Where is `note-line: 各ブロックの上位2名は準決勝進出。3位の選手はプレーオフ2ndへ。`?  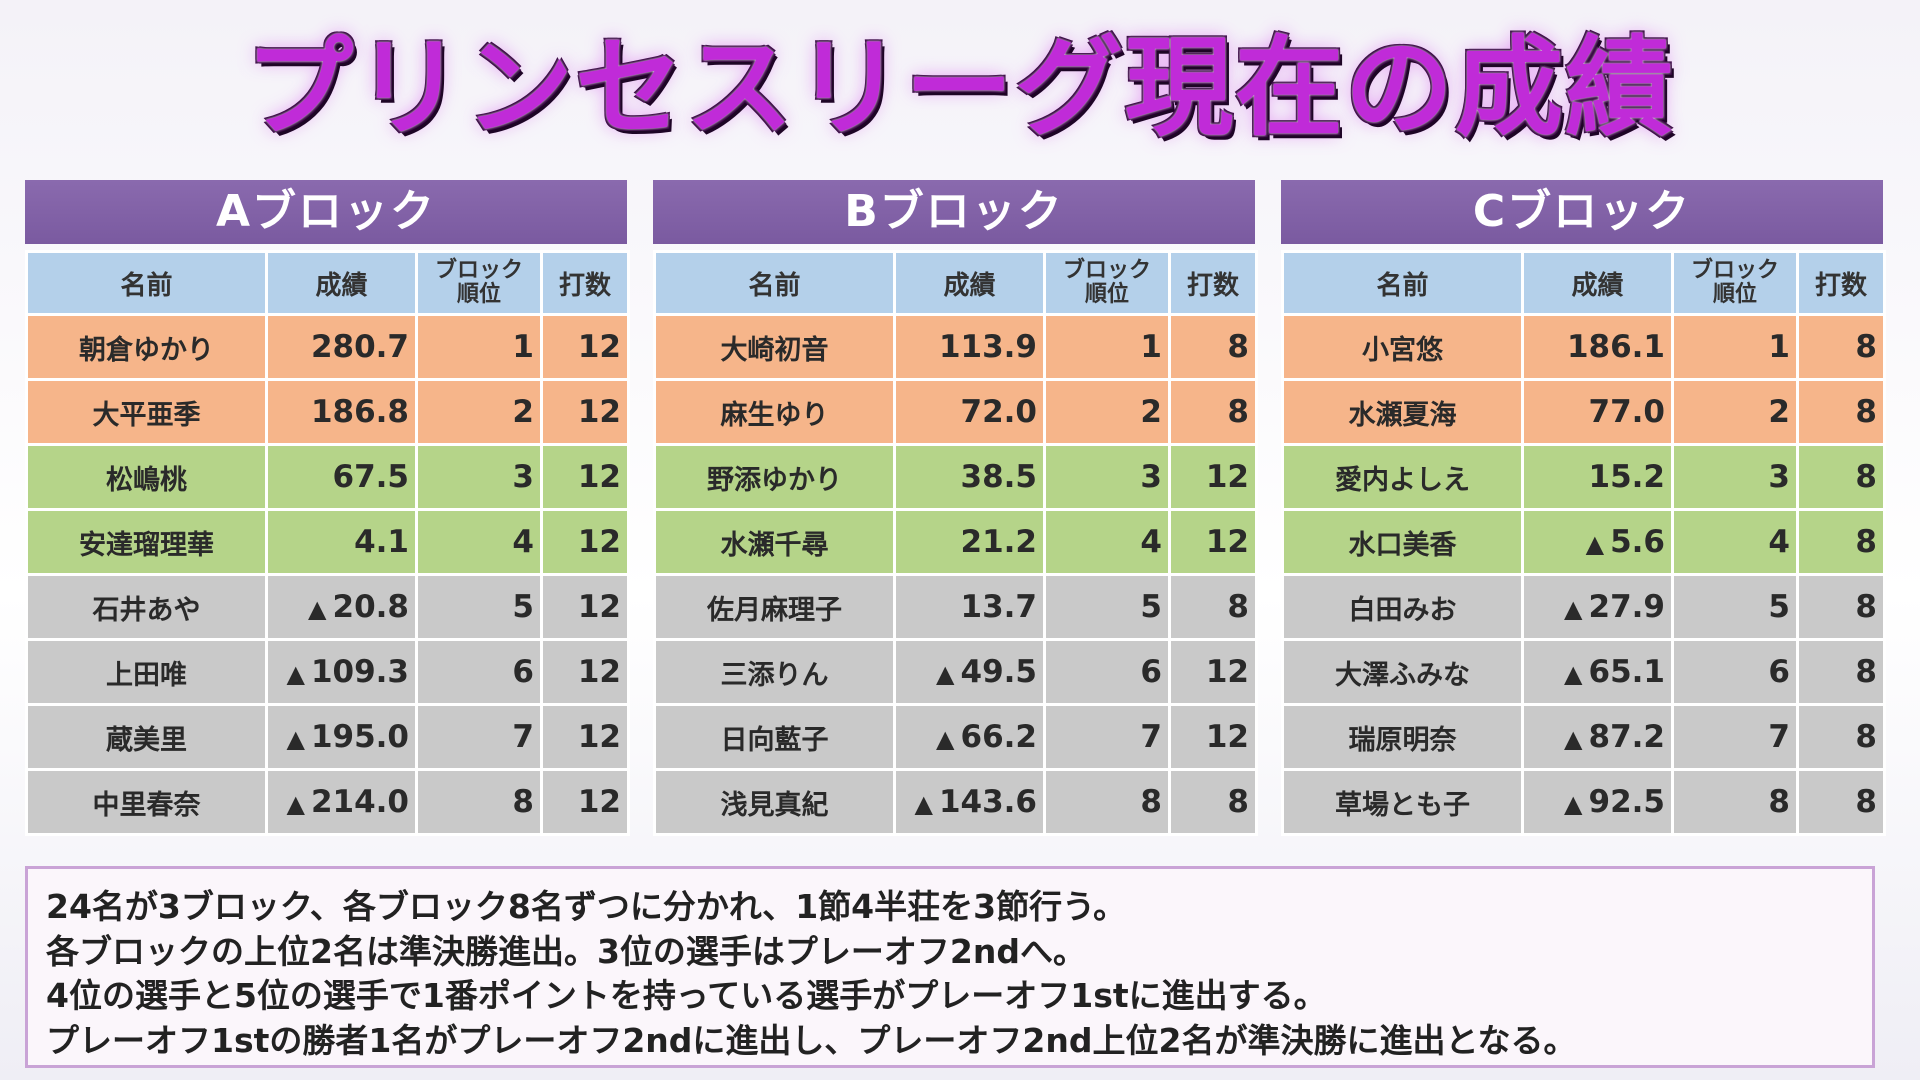 note-line: 各ブロックの上位2名は準決勝進出。3位の選手はプレーオフ2ndへ。 is located at coordinates (566, 951).